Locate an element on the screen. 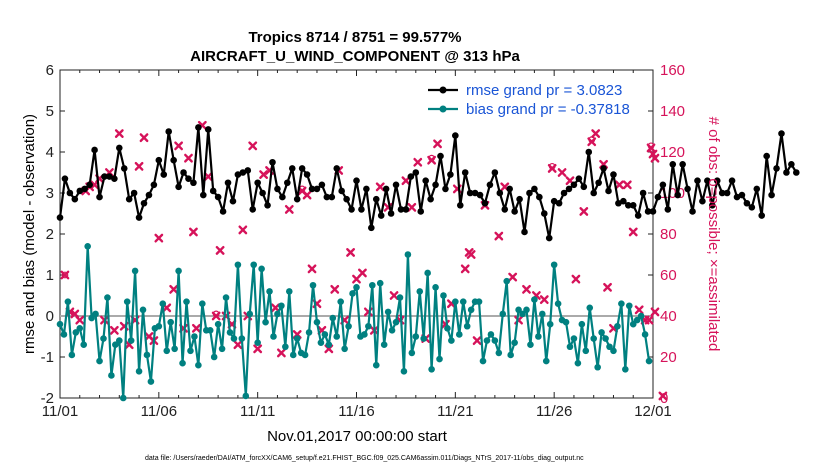 This screenshot has height=470, width=830. left-tick-label: 1 is located at coordinates (50, 275).